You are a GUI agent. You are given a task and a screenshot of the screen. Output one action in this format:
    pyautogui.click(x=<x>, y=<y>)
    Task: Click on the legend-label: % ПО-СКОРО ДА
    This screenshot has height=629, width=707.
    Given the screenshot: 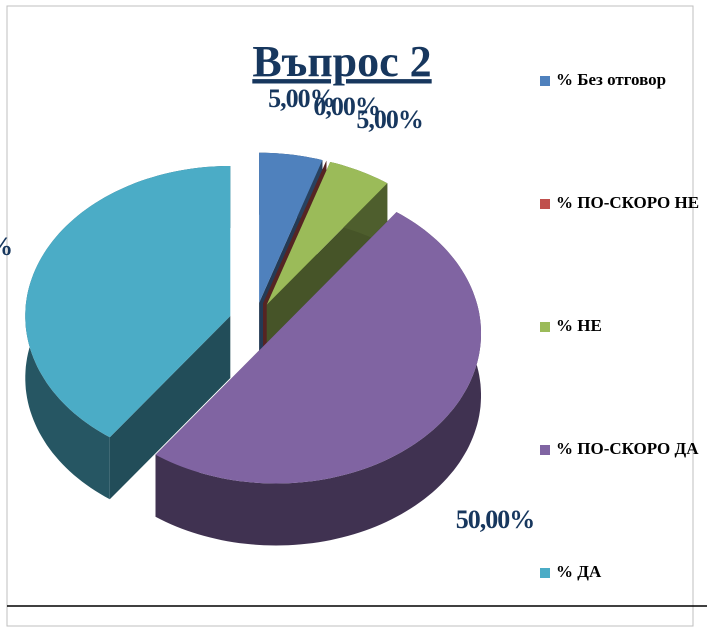 What is the action you would take?
    pyautogui.click(x=627, y=448)
    